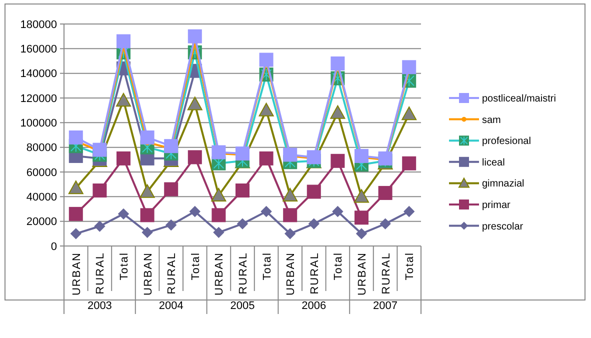  I want to click on text: 2003, so click(99, 306).